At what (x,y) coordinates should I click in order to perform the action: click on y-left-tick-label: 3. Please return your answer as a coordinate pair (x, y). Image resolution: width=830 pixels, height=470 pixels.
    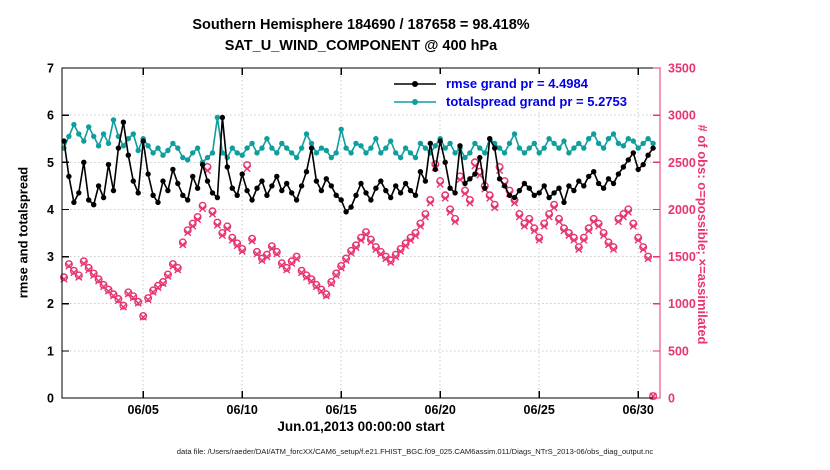
    Looking at the image, I should click on (50, 257).